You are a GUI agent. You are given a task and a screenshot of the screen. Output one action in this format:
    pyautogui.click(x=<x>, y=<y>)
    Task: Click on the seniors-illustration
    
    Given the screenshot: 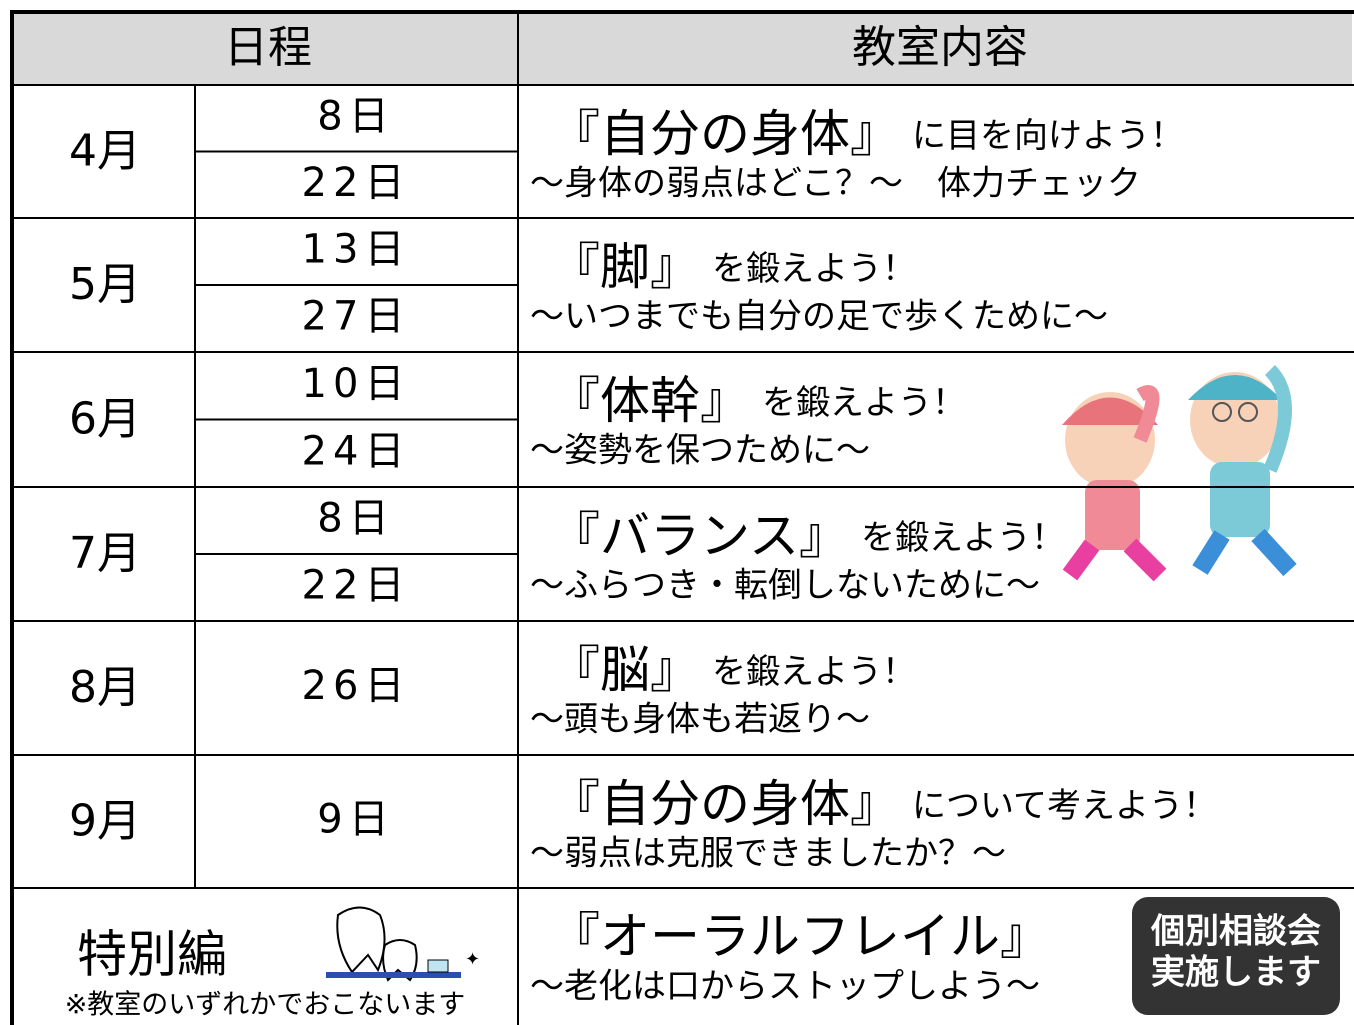 What is the action you would take?
    pyautogui.click(x=1179, y=473)
    